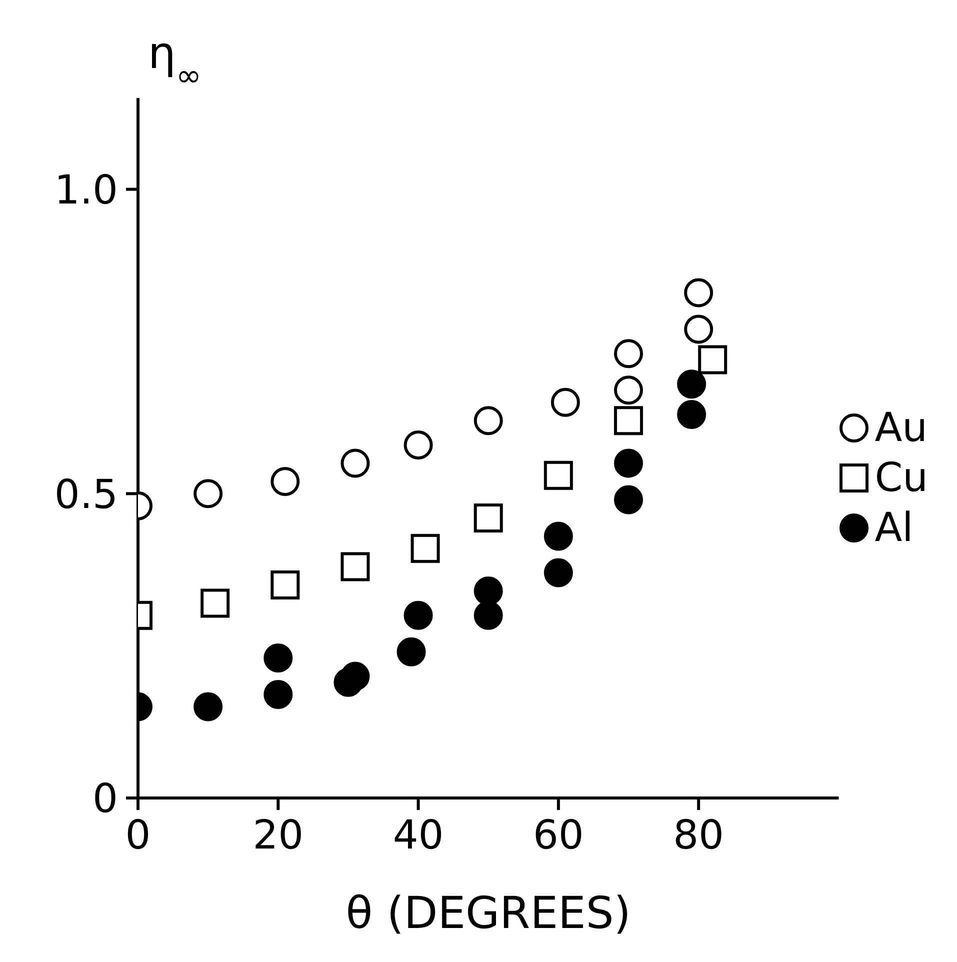  What do you see at coordinates (698, 835) in the screenshot?
I see `x-tick-label: 80` at bounding box center [698, 835].